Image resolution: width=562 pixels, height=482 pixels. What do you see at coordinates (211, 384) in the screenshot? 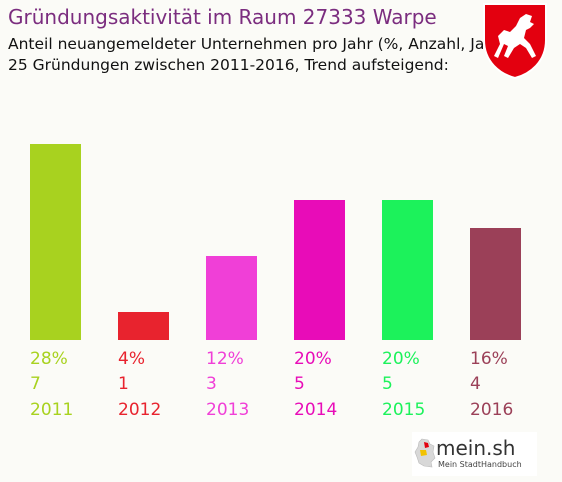
I see `count-label-2013: 3` at bounding box center [211, 384].